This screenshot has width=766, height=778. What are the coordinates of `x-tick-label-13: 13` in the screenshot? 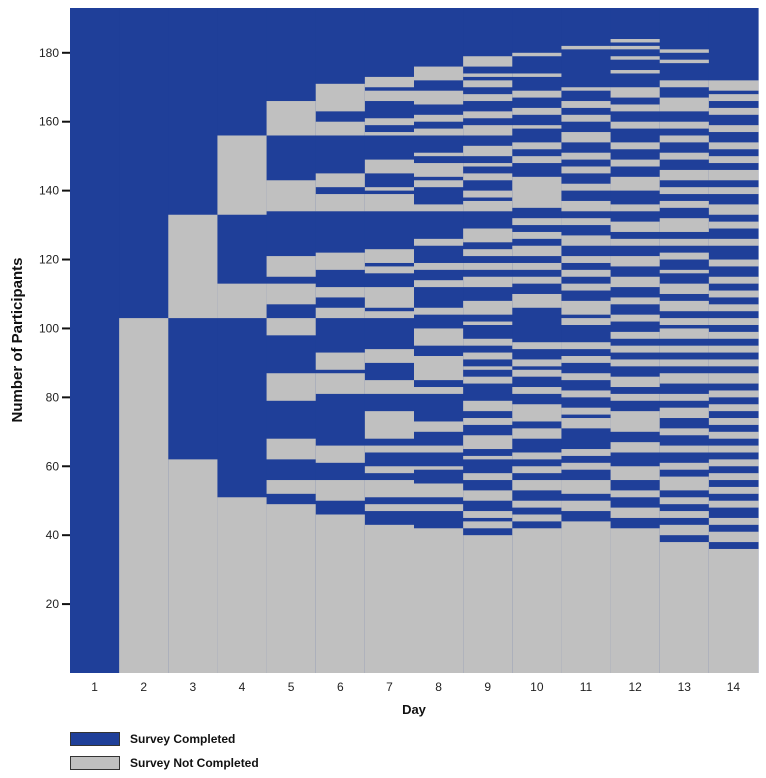 It's located at (685, 687).